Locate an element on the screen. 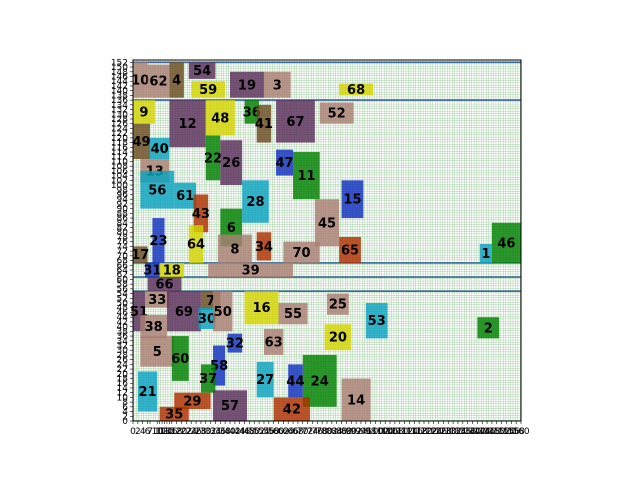 This screenshot has height=480, width=640. block-32: 32 is located at coordinates (235, 343).